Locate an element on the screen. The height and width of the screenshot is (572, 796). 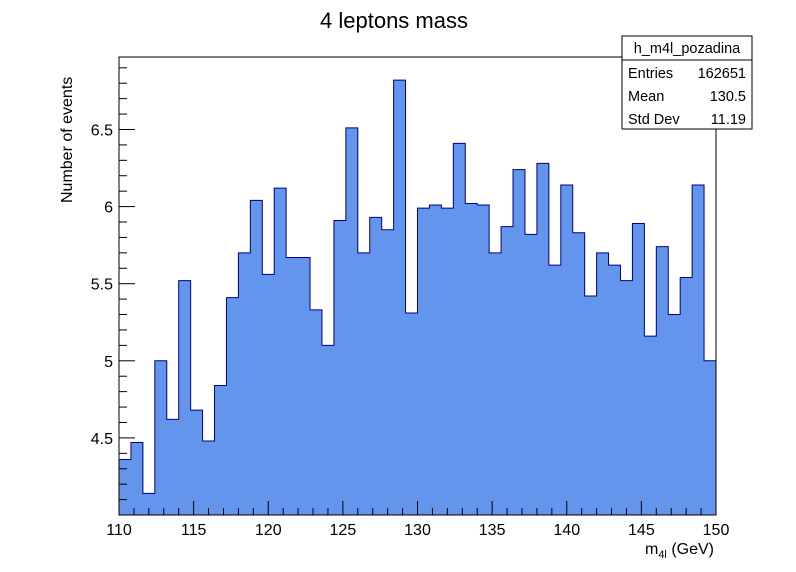
x-tick-label: 115 is located at coordinates (194, 530).